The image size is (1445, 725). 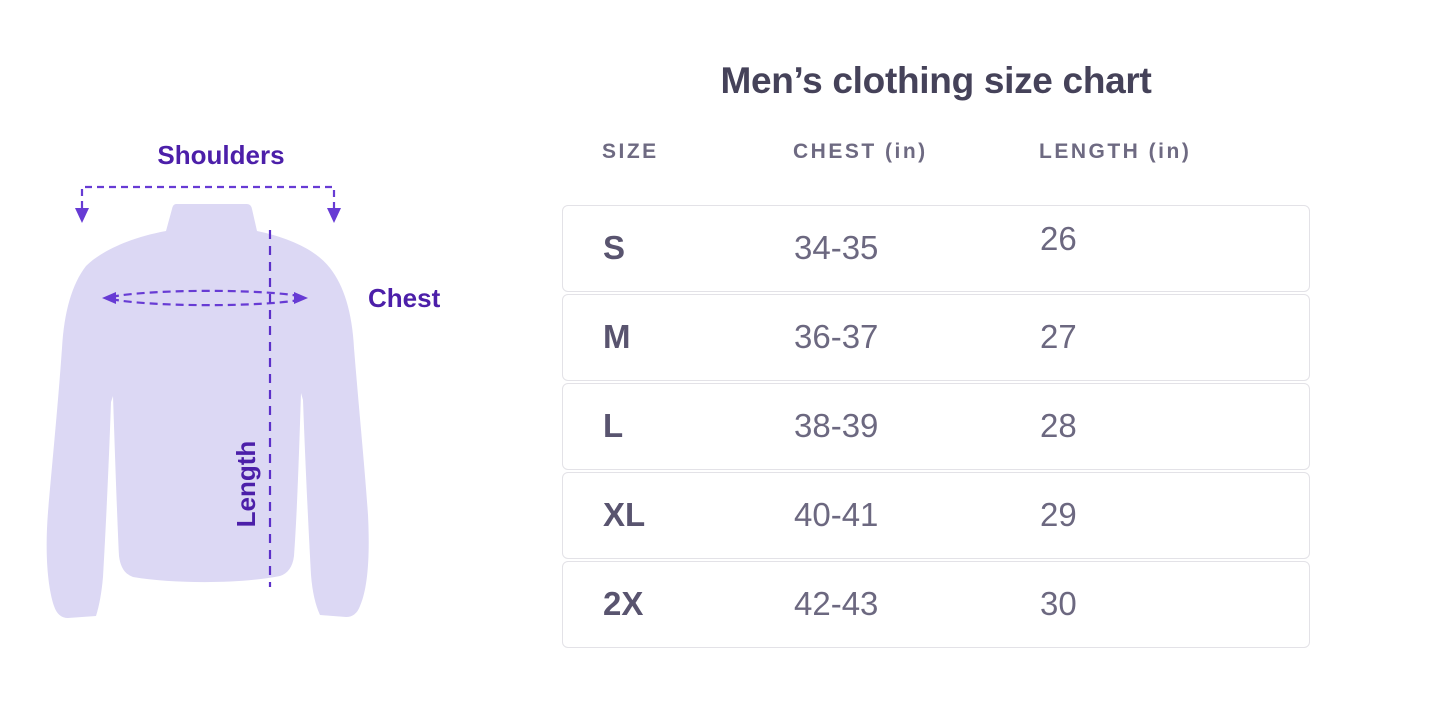 What do you see at coordinates (301, 298) in the screenshot?
I see `chest-arrowhead-right` at bounding box center [301, 298].